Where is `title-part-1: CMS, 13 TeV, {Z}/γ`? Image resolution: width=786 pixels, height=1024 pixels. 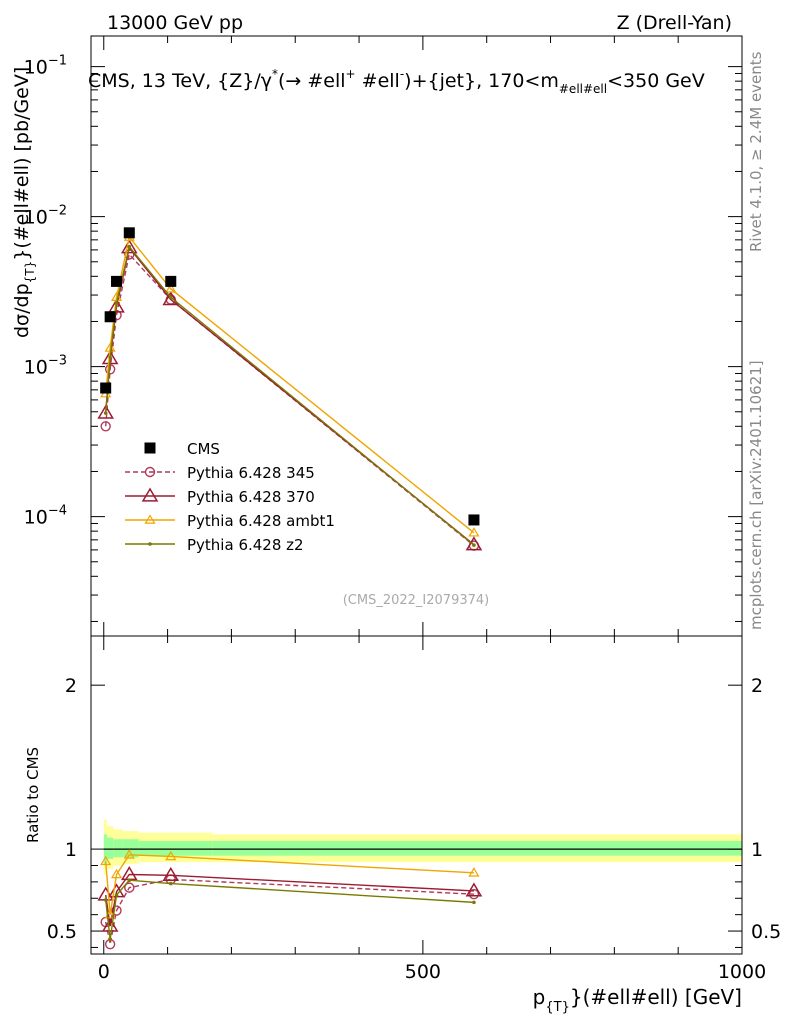
title-part-1: CMS, 13 TeV, {Z}/γ is located at coordinates (180, 81).